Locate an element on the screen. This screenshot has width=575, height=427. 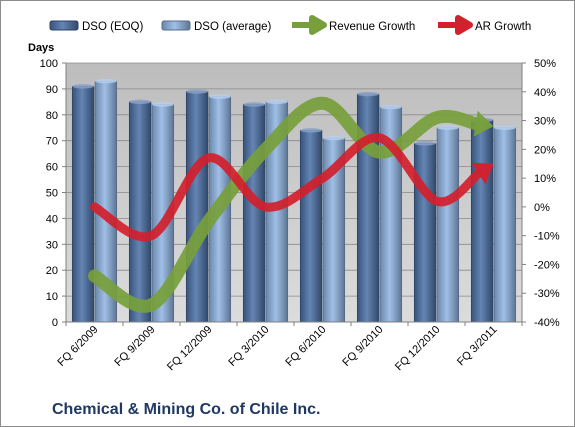
legend-label-dso-average: DSO (average) is located at coordinates (233, 27).